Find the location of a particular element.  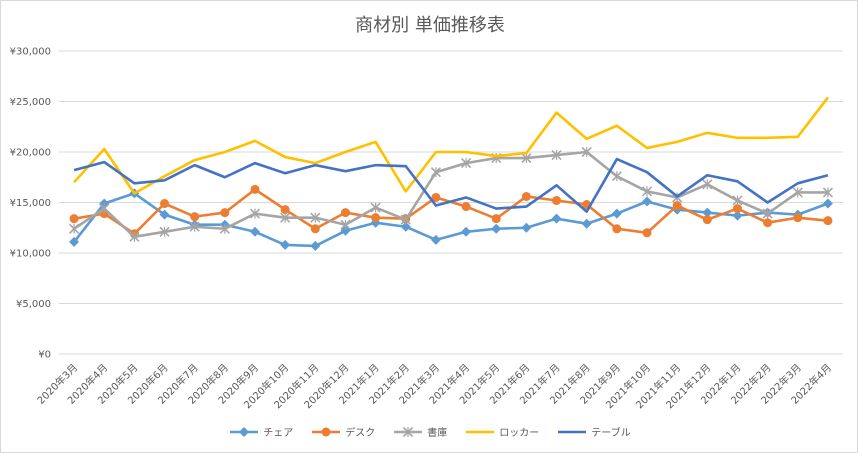

legend-label: チェア is located at coordinates (278, 433).